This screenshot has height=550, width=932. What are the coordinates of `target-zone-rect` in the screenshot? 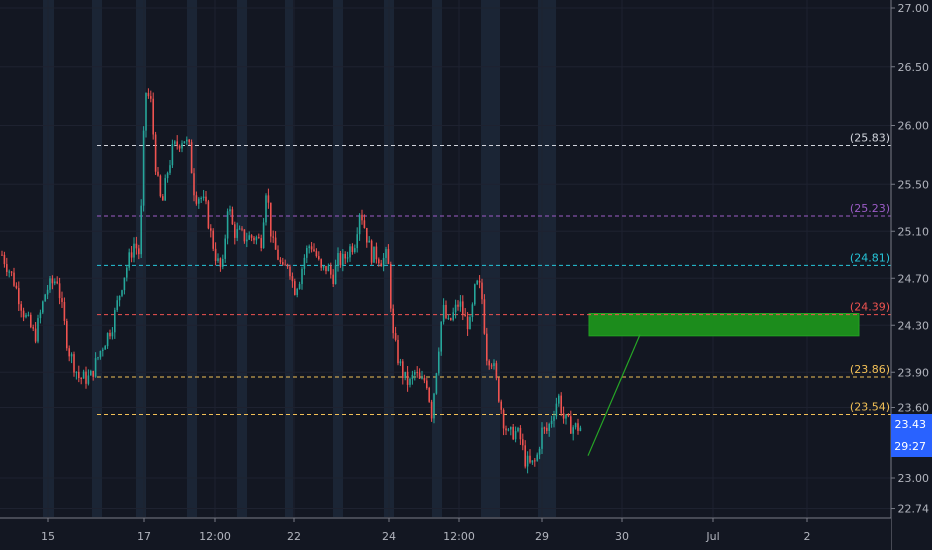 It's located at (724, 325).